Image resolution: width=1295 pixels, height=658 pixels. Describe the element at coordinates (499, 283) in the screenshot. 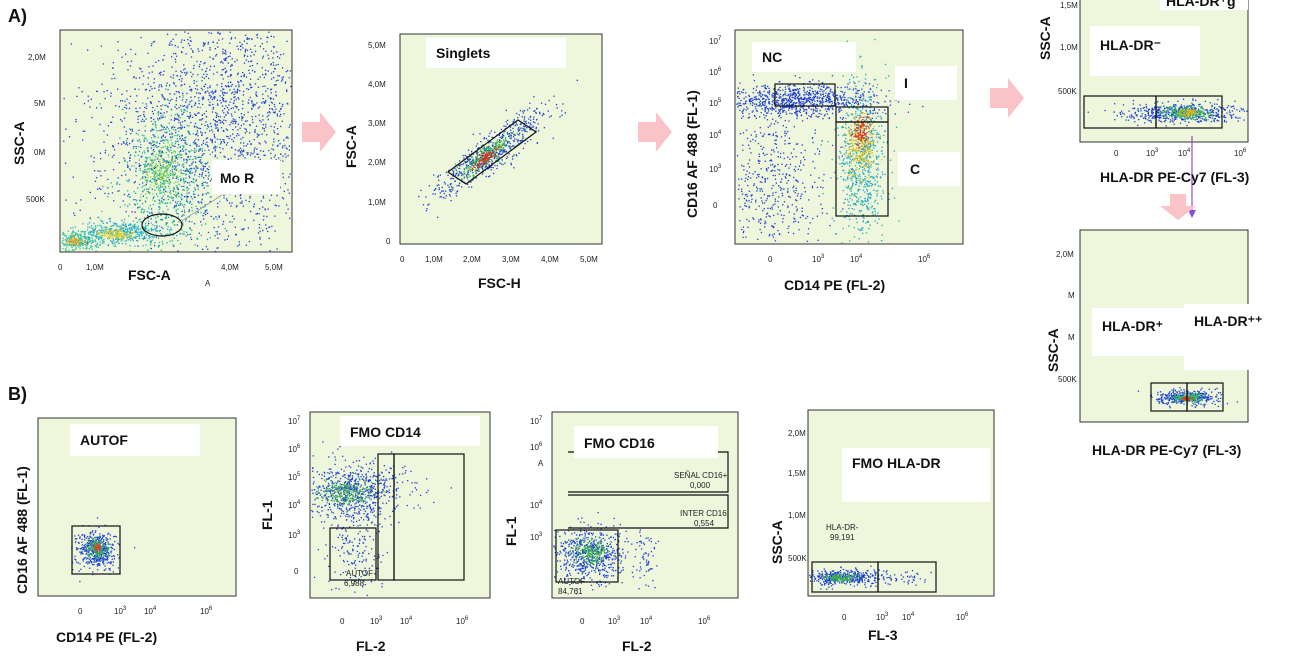

I see `x-axis-label: FSC-H` at that location.